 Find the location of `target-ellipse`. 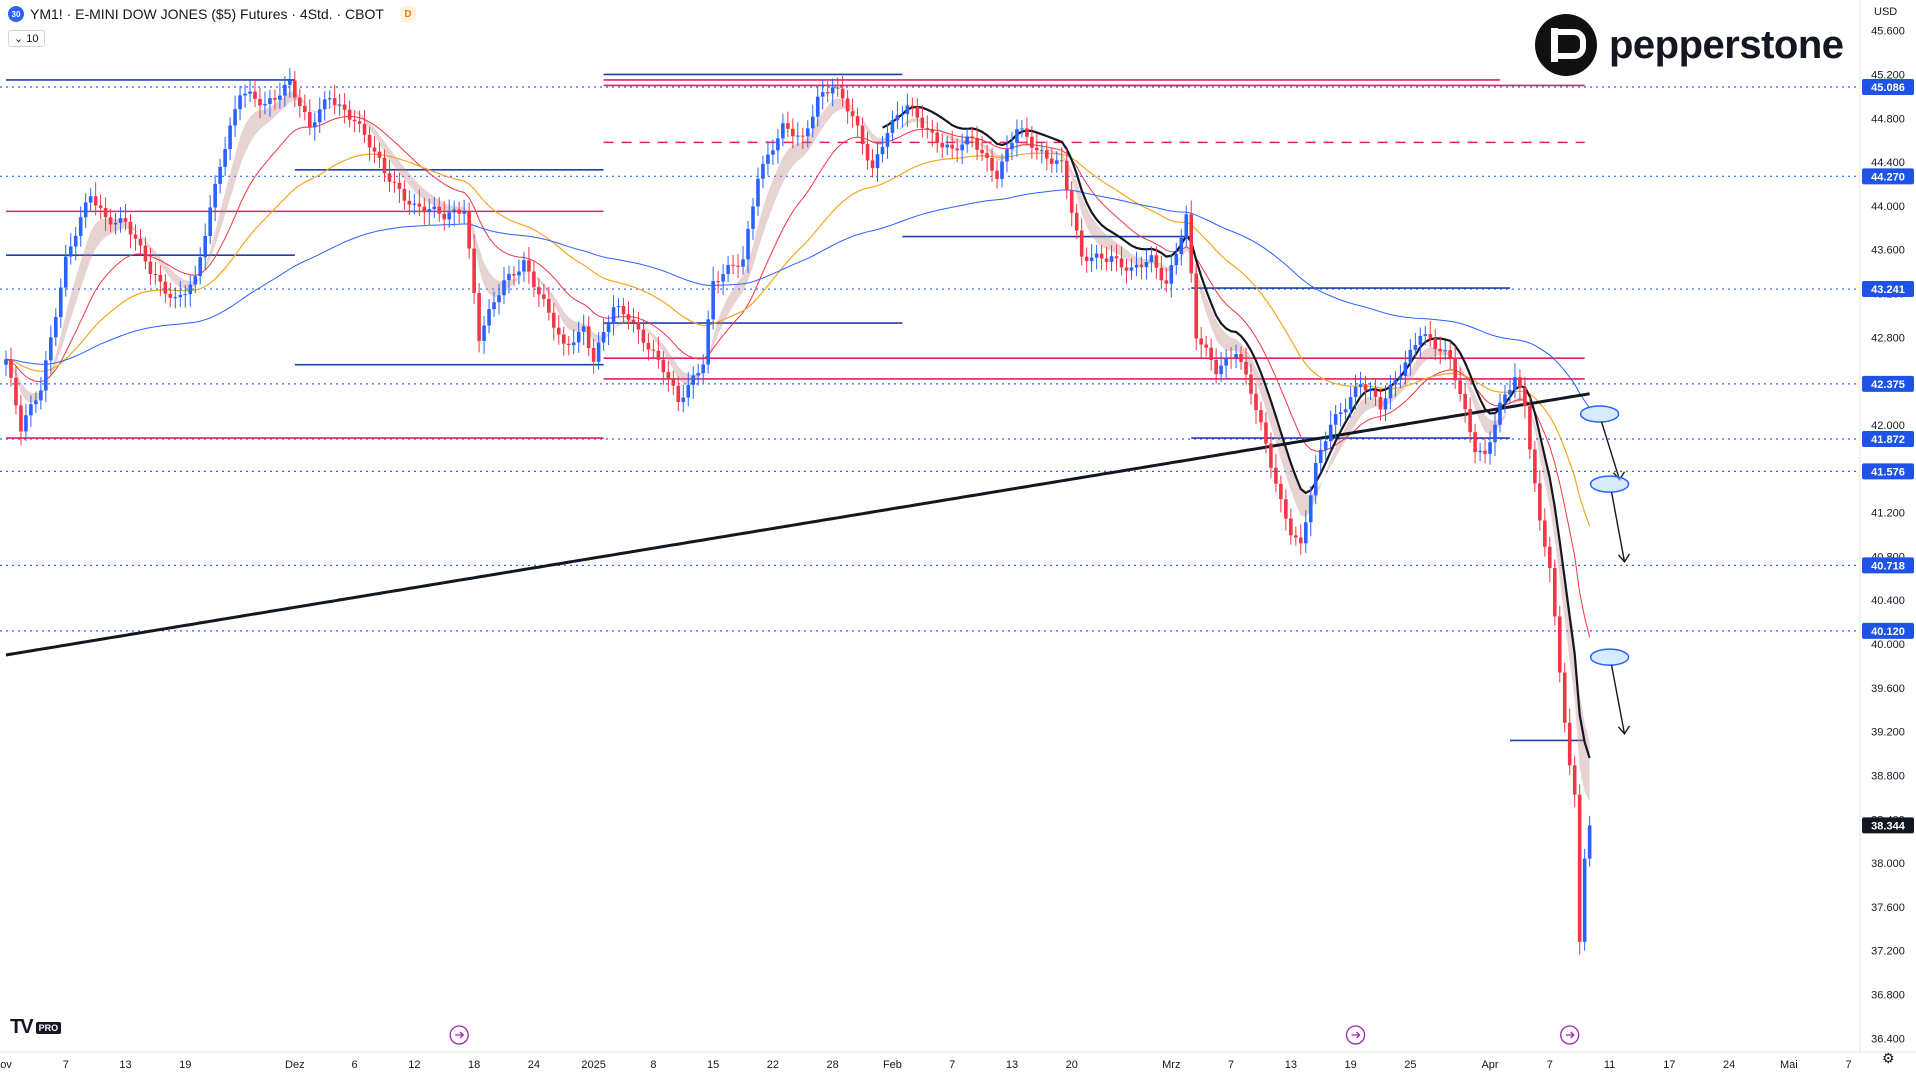

target-ellipse is located at coordinates (1599, 414).